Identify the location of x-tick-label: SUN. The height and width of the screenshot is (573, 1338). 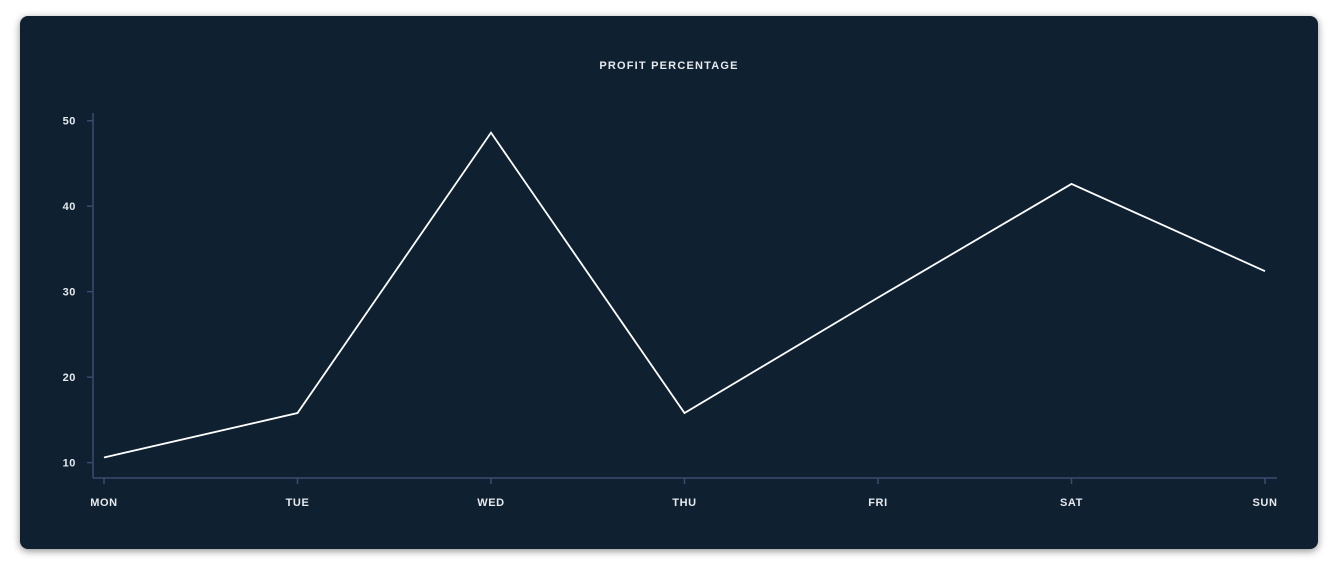
(1264, 503).